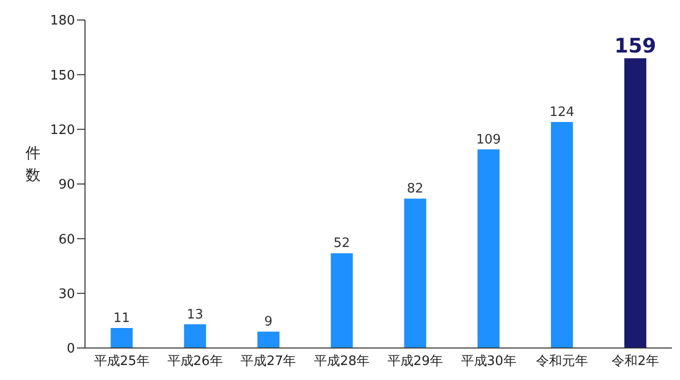 This screenshot has height=380, width=680. Describe the element at coordinates (488, 362) in the screenshot. I see `x-tick-label: 平成30年` at that location.